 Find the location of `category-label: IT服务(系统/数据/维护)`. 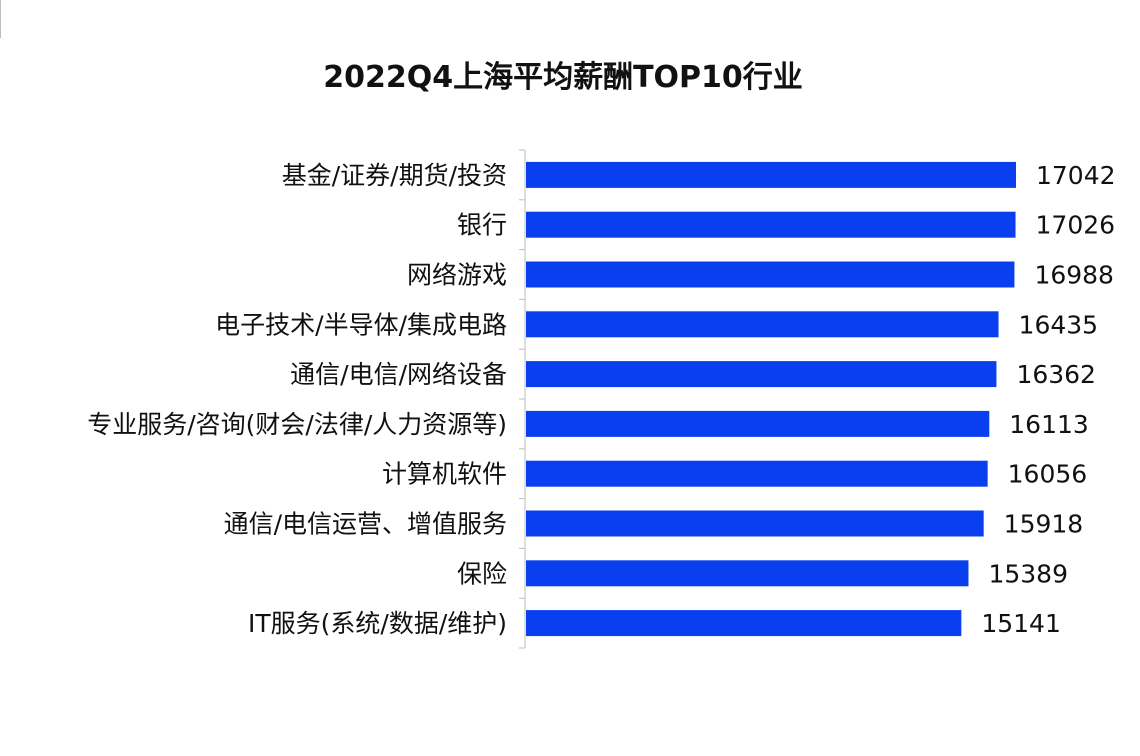

category-label: IT服务(系统/数据/维护) is located at coordinates (377, 623).